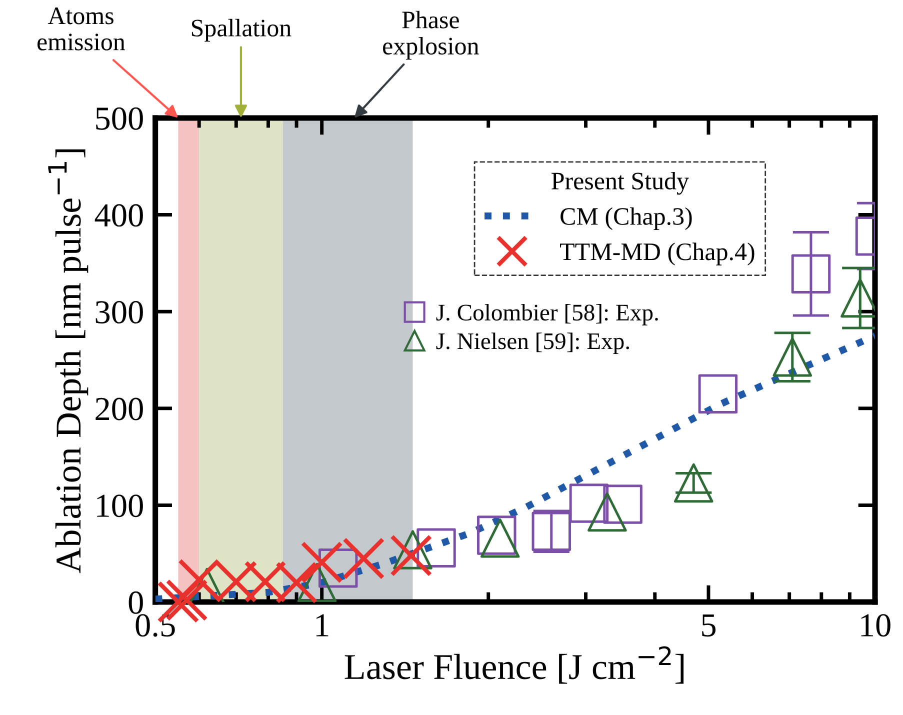  I want to click on x-tick-label: 1, so click(322, 625).